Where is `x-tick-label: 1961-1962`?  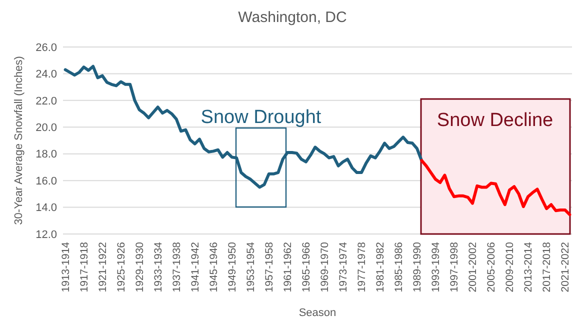
x-tick-label: 1961-1962 is located at coordinates (288, 267).